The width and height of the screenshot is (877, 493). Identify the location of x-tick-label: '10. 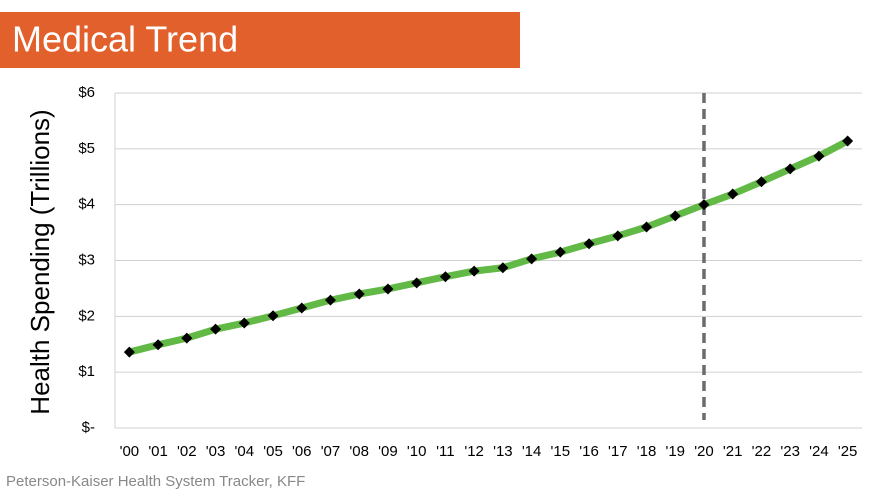
(417, 451).